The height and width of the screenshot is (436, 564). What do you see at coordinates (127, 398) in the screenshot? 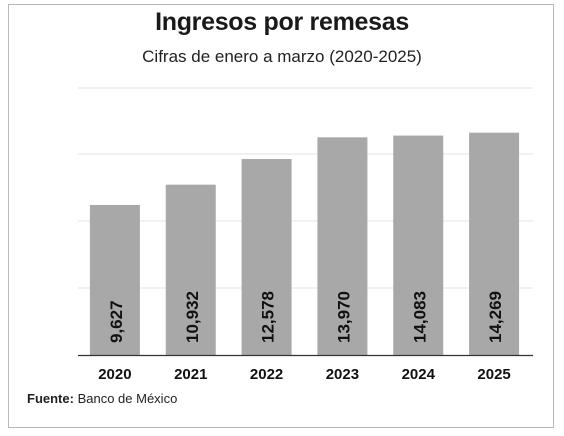
I see `source-text: Banco de México` at bounding box center [127, 398].